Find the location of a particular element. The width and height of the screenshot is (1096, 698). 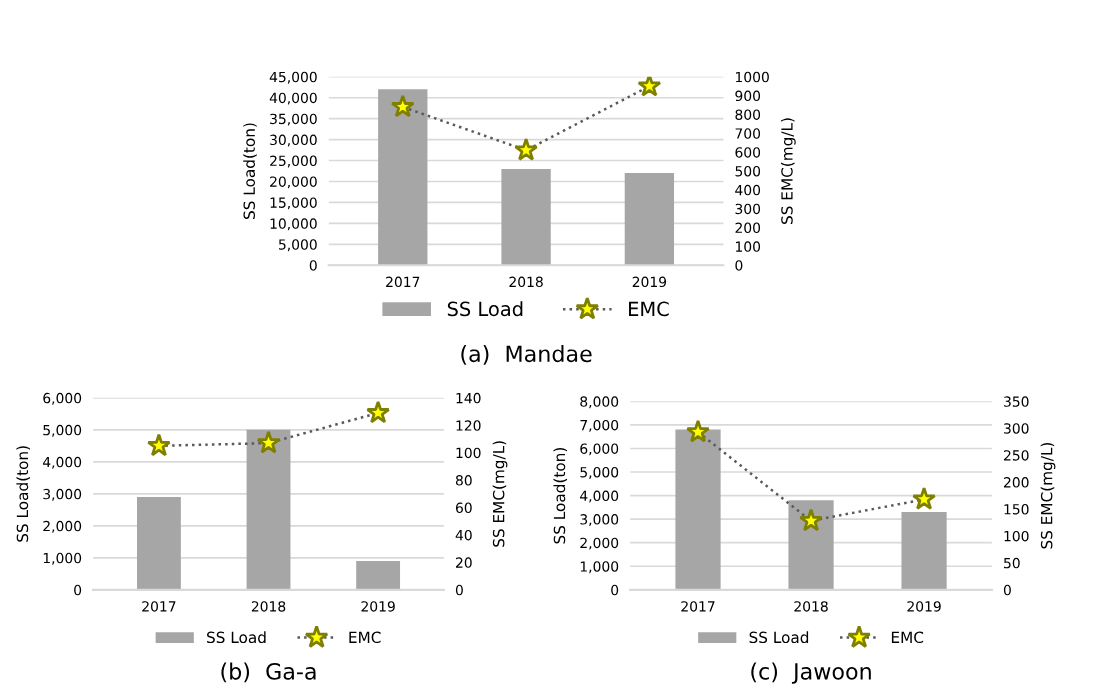

text: (b) Ga-a is located at coordinates (268, 672).